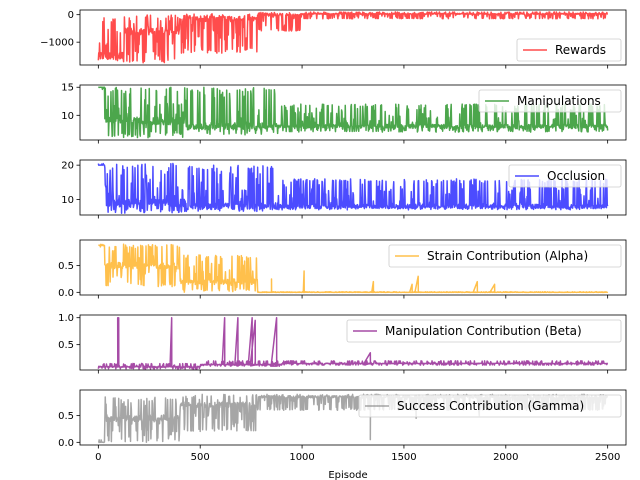  Describe the element at coordinates (71, 15) in the screenshot. I see `y-tick-label: 0` at that location.